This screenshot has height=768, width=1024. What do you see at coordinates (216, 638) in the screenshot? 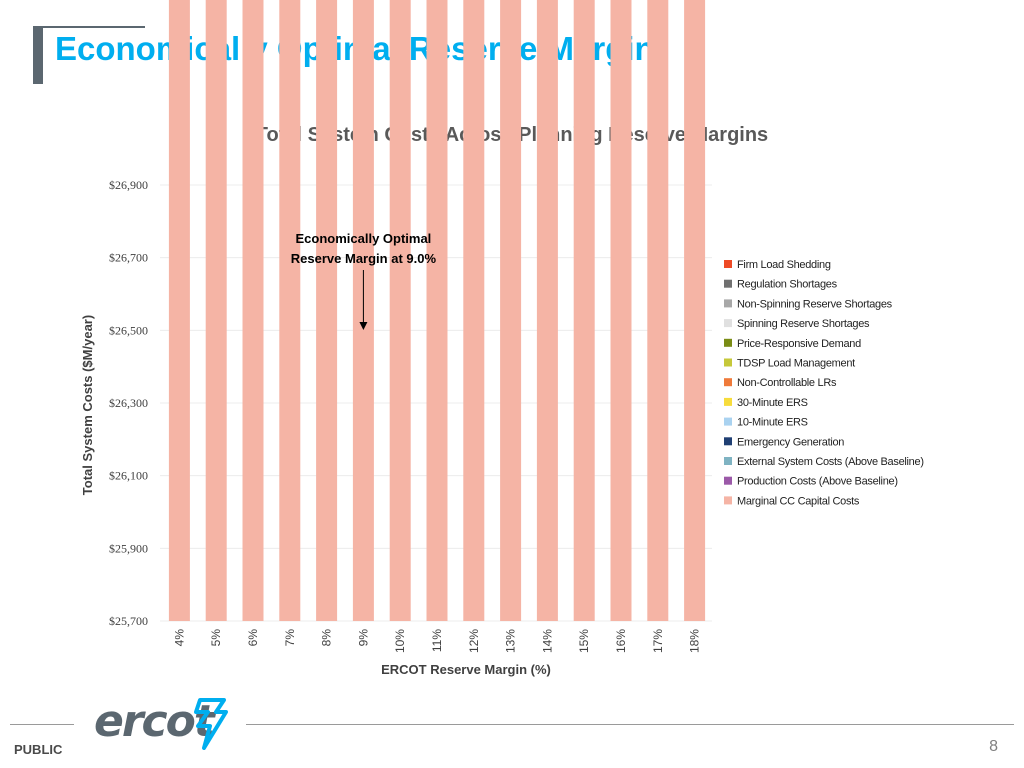
I see `x-tick-label: 5%` at bounding box center [216, 638].